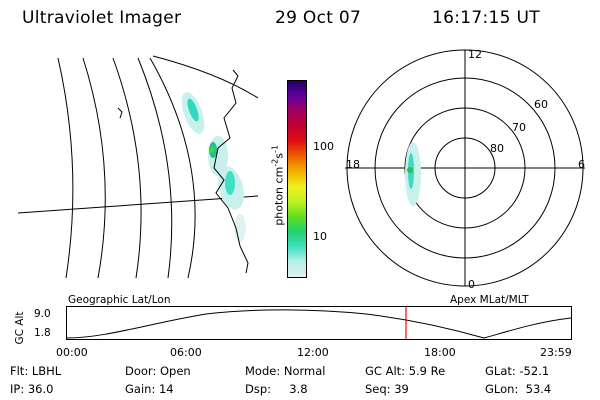 The image size is (600, 400). Describe the element at coordinates (519, 127) in the screenshot. I see `polar-label-70: 70` at that location.